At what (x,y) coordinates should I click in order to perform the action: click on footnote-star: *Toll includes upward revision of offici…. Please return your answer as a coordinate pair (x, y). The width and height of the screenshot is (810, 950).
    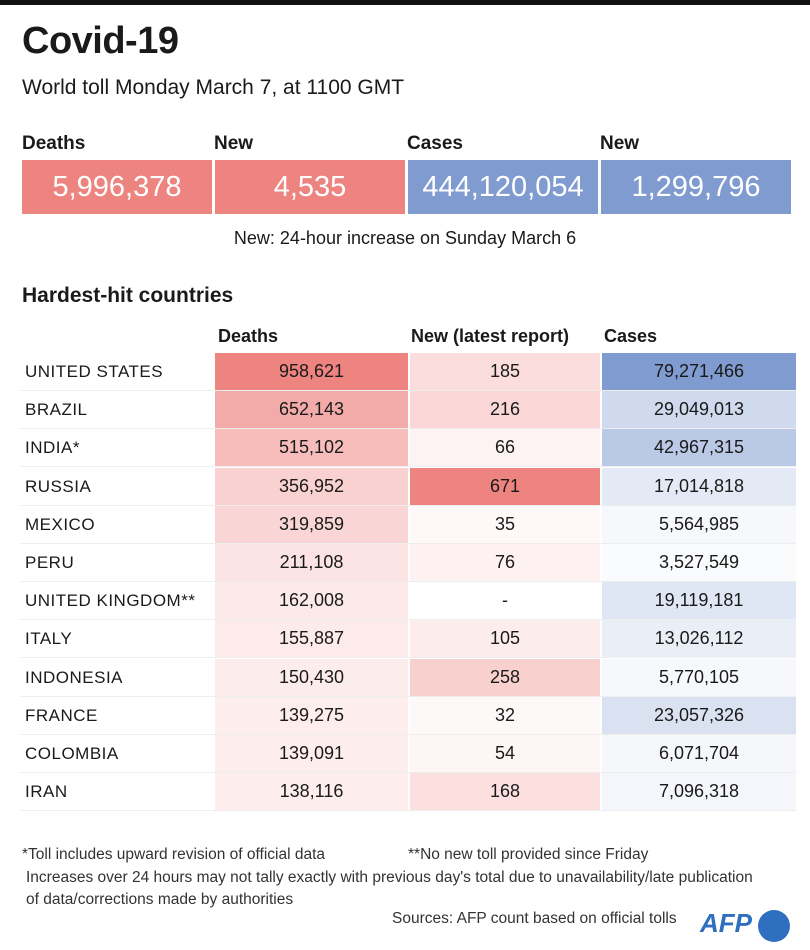
    Looking at the image, I should click on (173, 854).